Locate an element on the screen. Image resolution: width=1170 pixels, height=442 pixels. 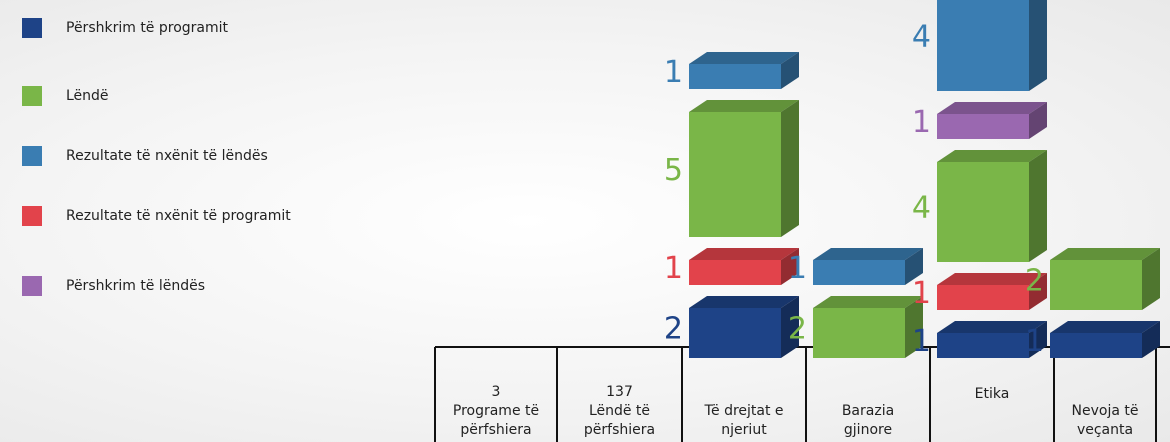
legend-label: Rezultate të nxënit të programit is located at coordinates (178, 216).